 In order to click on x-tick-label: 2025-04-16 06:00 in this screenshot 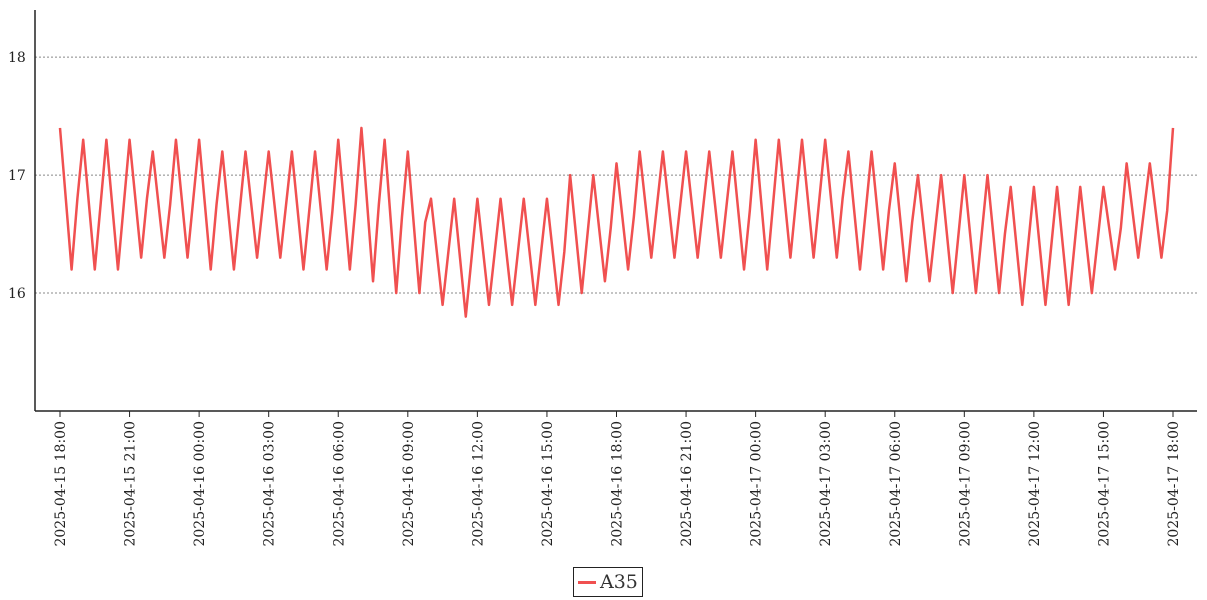, I will do `click(339, 484)`.